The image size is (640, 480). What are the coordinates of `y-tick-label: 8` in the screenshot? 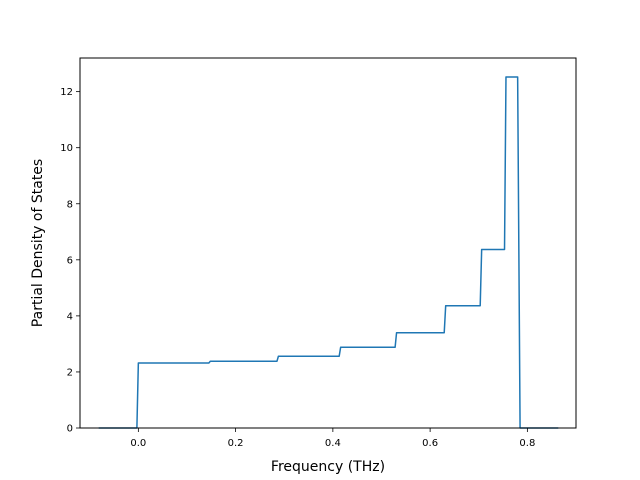 It's located at (70, 204).